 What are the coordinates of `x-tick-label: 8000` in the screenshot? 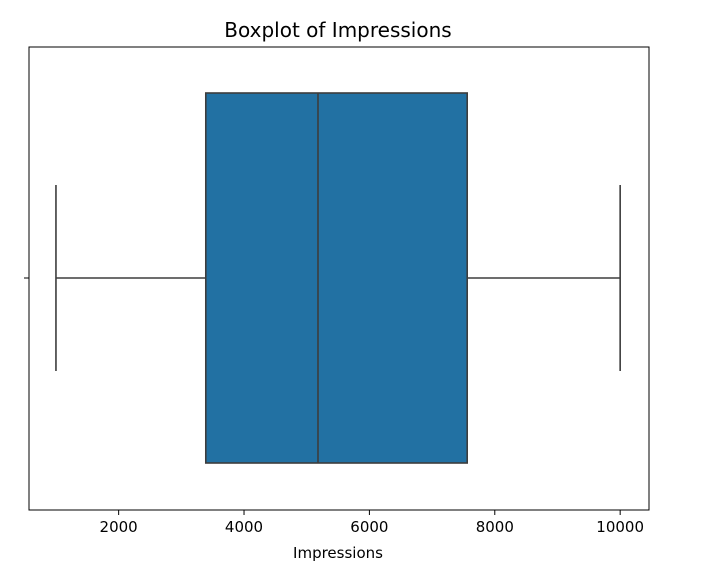 It's located at (495, 527).